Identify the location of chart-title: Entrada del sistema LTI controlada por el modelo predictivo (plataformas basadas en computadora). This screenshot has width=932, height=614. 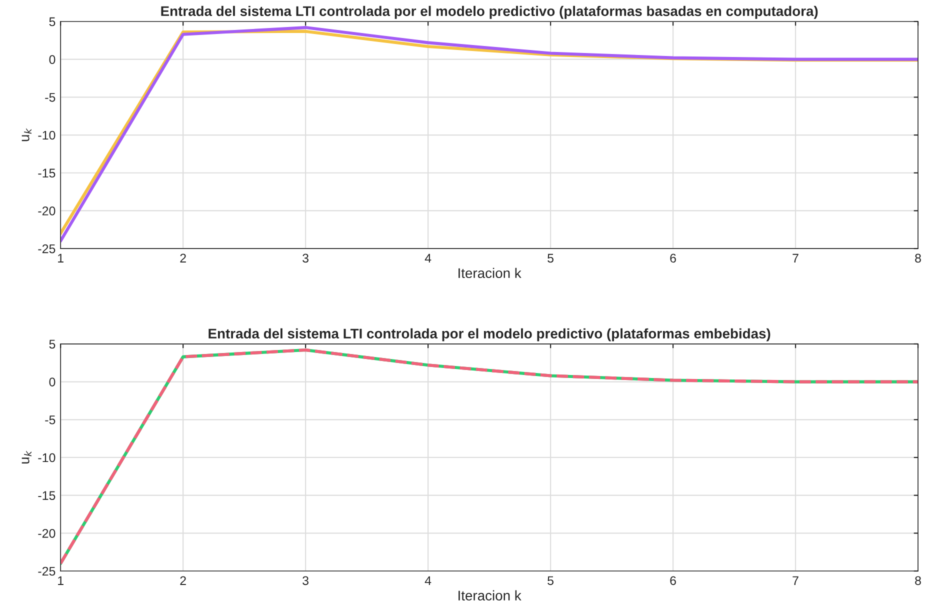
(489, 12).